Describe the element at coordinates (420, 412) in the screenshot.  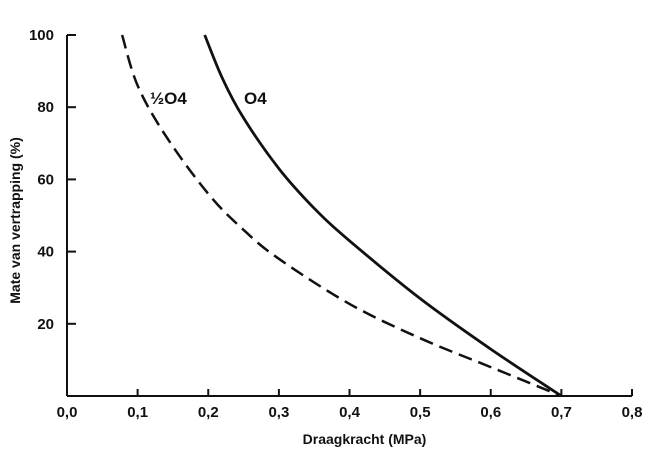
I see `x-tick-label: 0,5` at that location.